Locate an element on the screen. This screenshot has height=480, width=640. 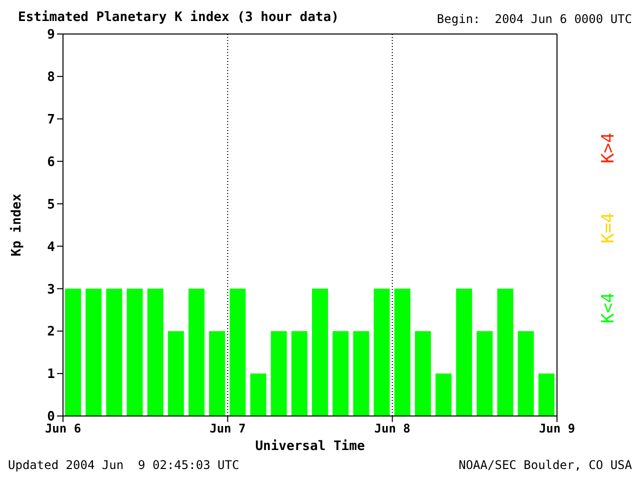
y-tick-label: 9 is located at coordinates (51, 35).